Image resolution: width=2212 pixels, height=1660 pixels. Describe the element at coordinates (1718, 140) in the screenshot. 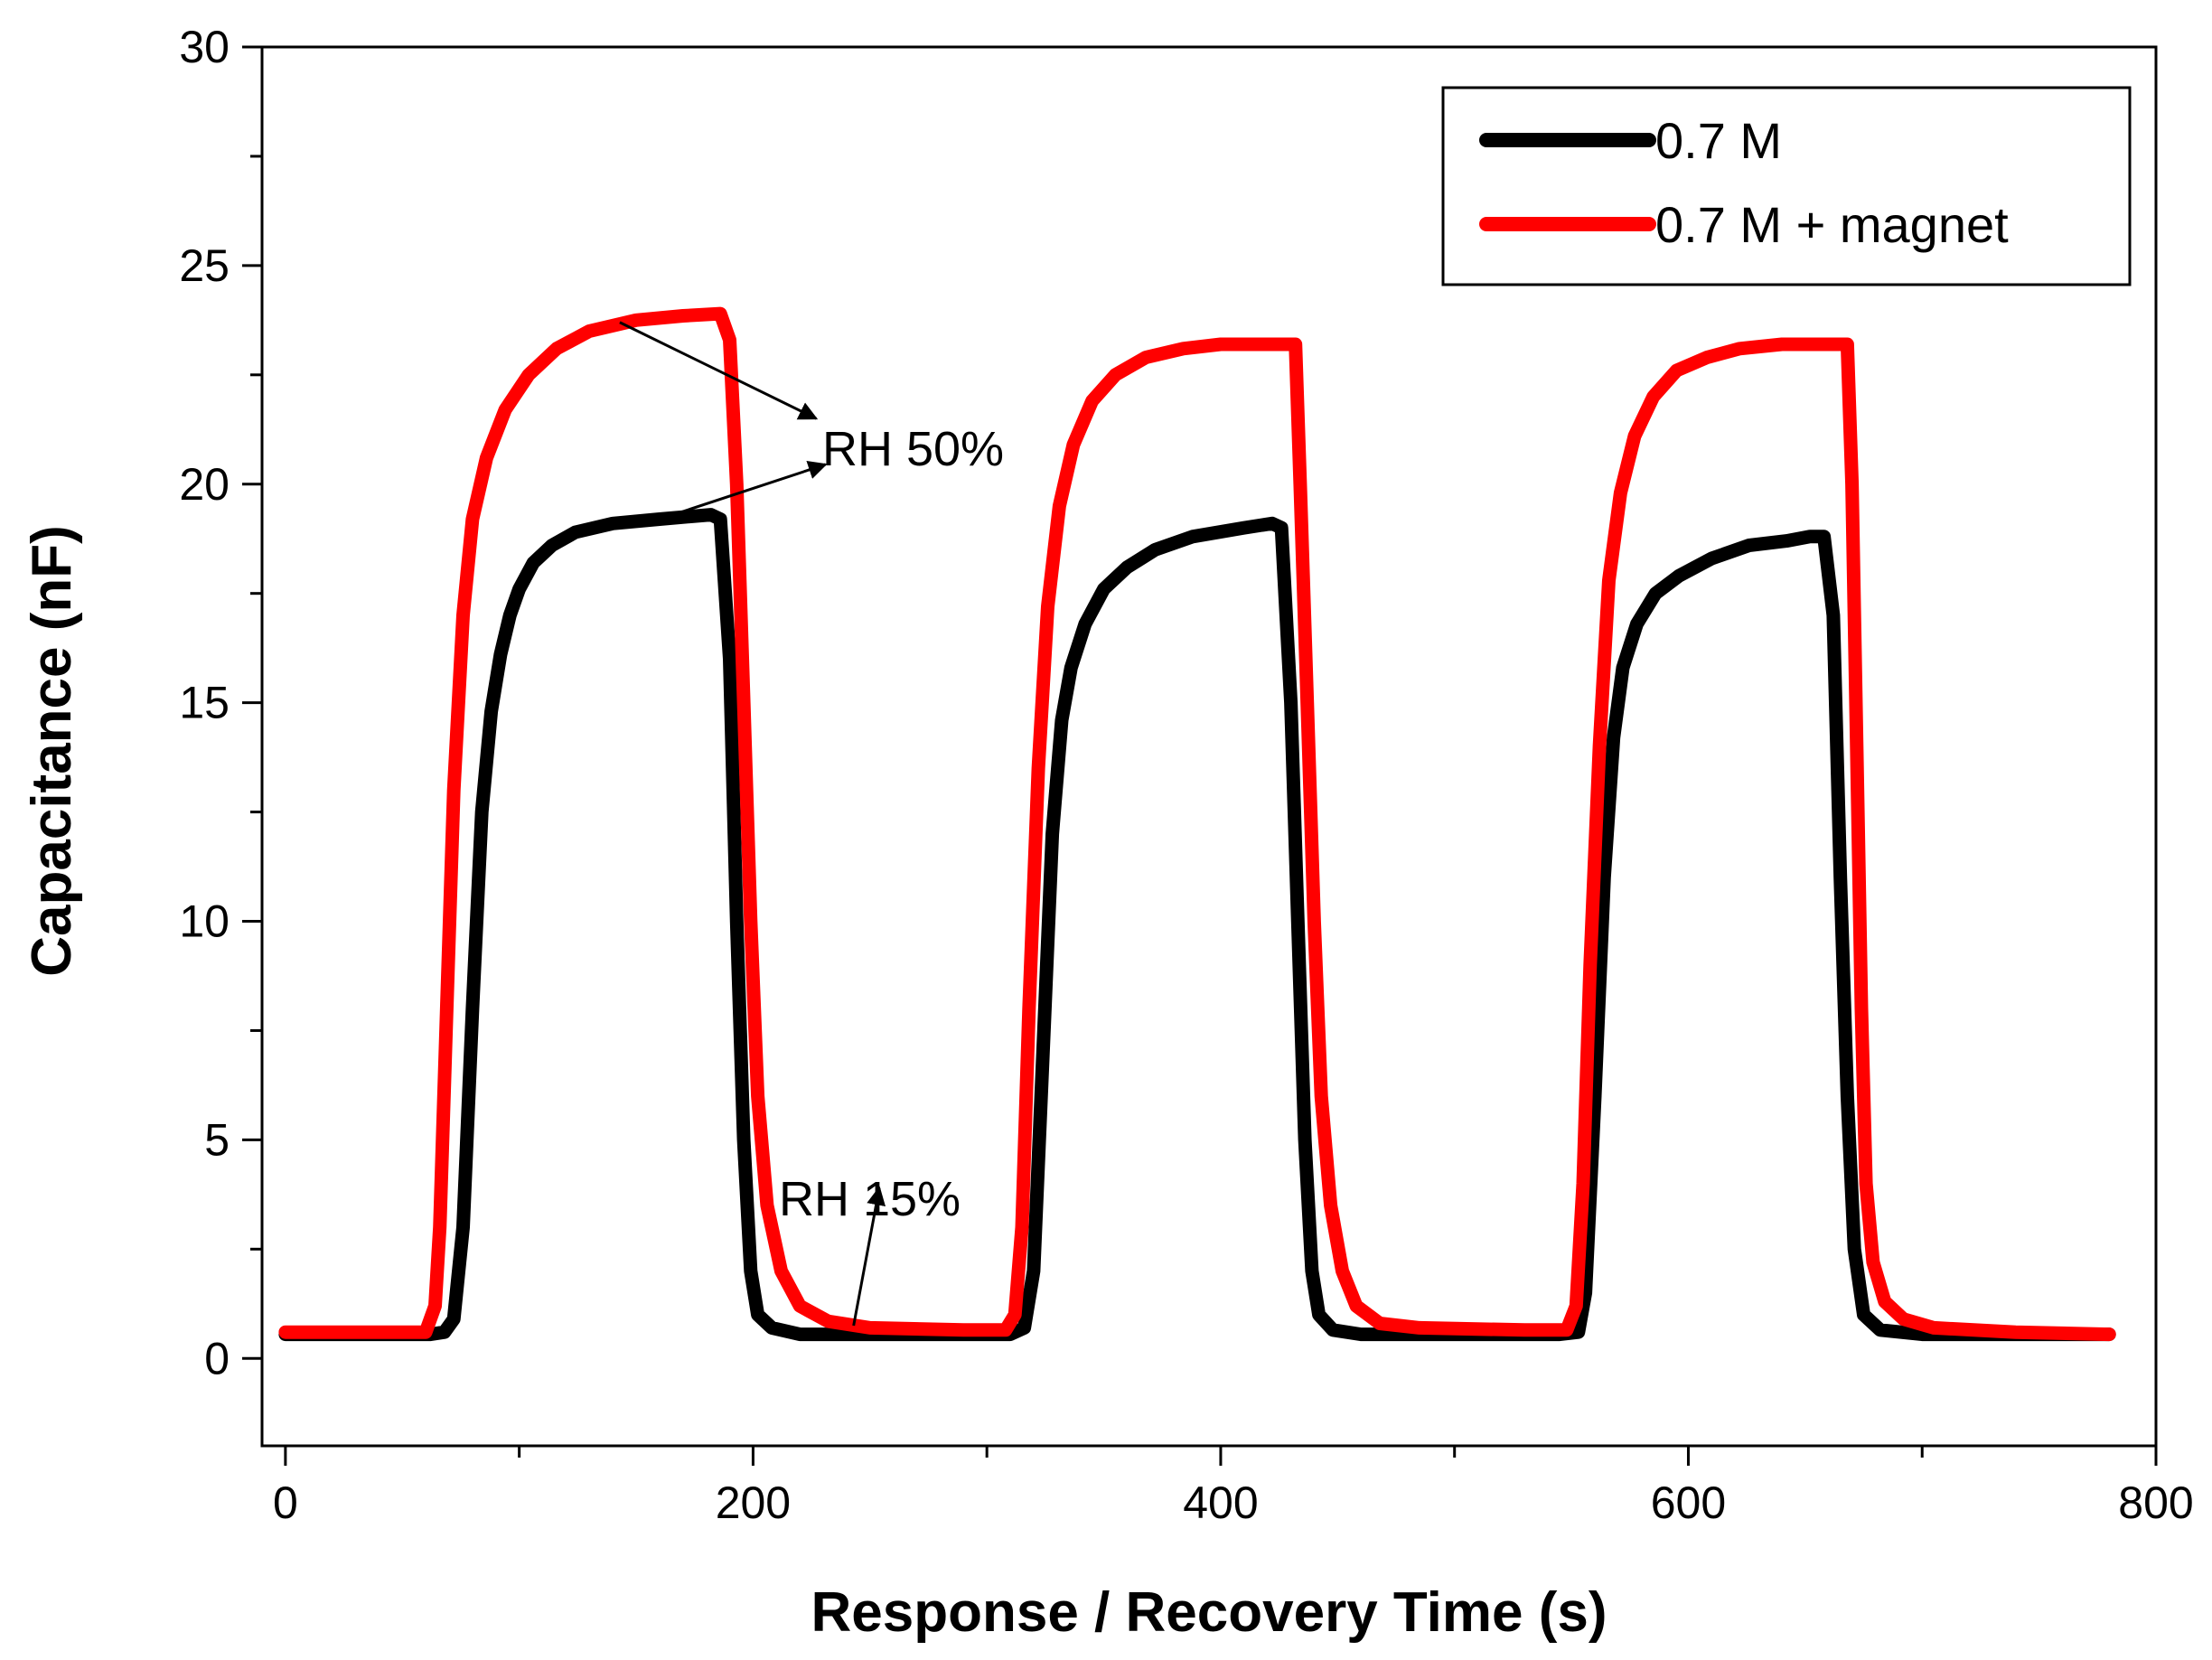

I see `legend-label-0: 0.7 M` at that location.